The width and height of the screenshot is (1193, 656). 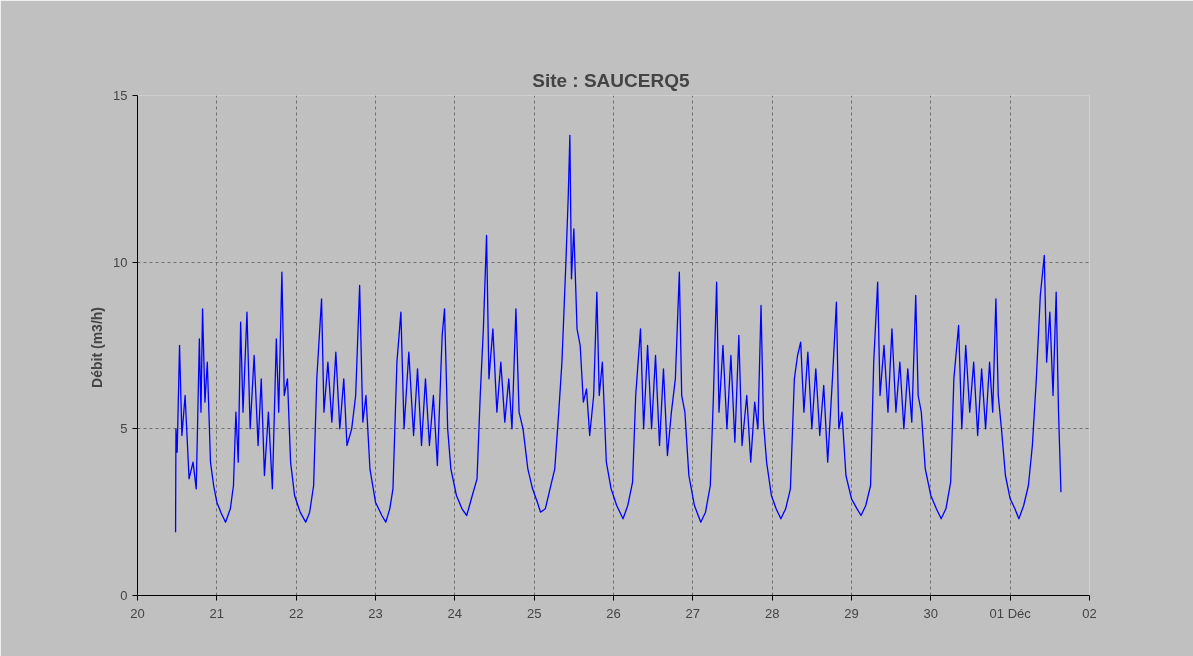 I want to click on x-tick-label: 21, so click(x=217, y=613).